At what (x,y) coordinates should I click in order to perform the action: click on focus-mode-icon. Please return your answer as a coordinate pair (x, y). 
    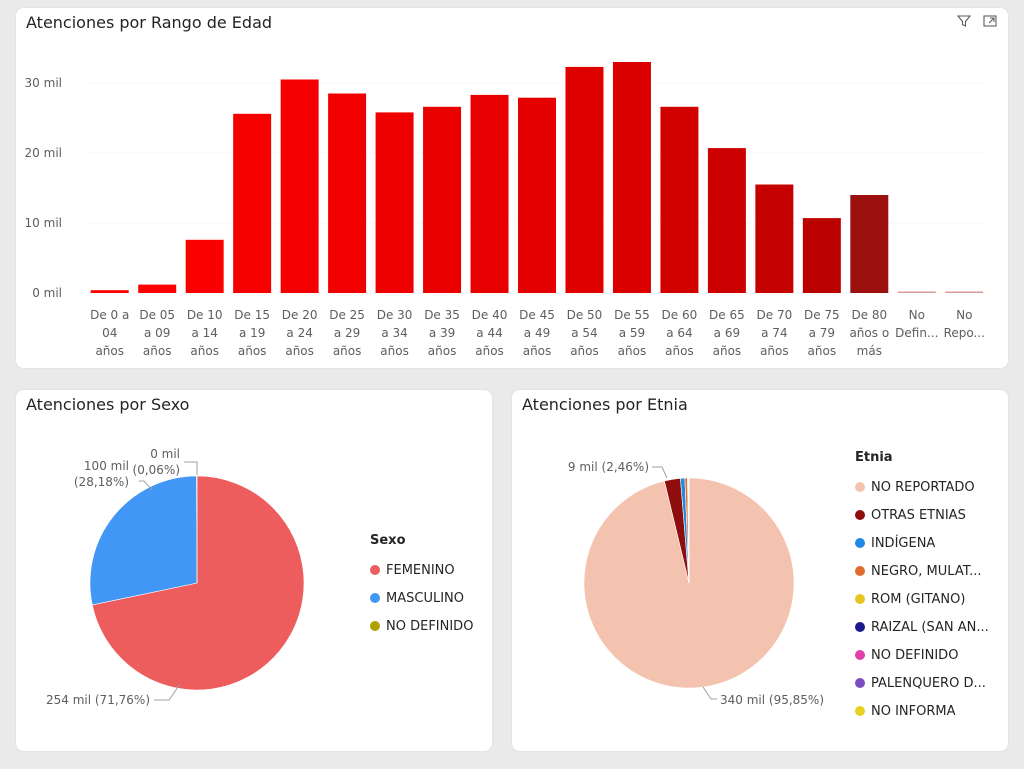
    Looking at the image, I should click on (990, 21).